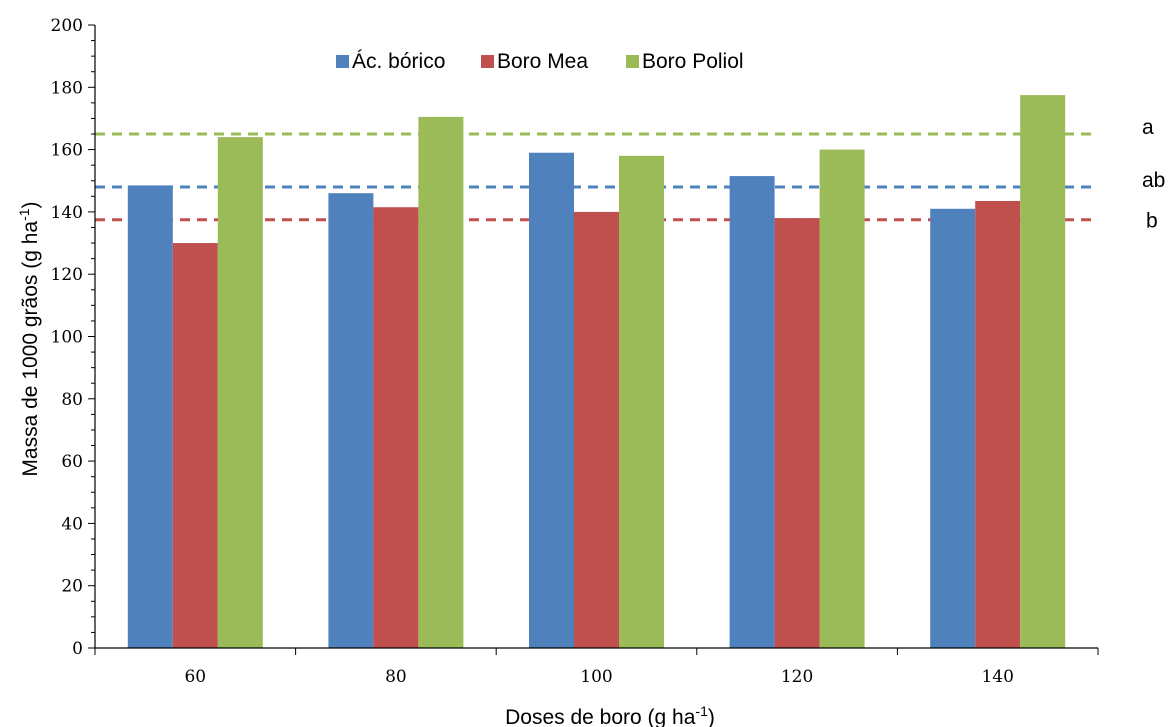 The width and height of the screenshot is (1174, 727). Describe the element at coordinates (67, 151) in the screenshot. I see `y-tick-label: 160` at that location.